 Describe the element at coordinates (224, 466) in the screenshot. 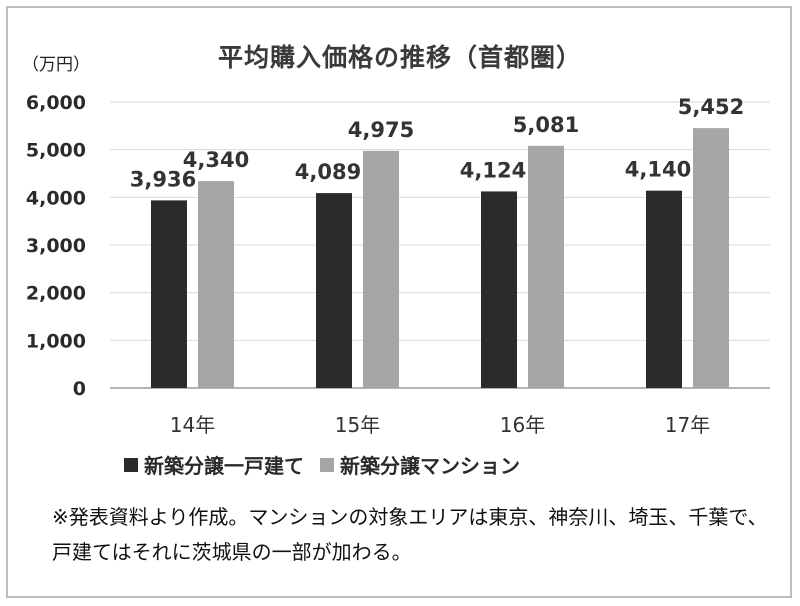

I see `legend-label-detached-house: 新築分譲一戸建て` at that location.